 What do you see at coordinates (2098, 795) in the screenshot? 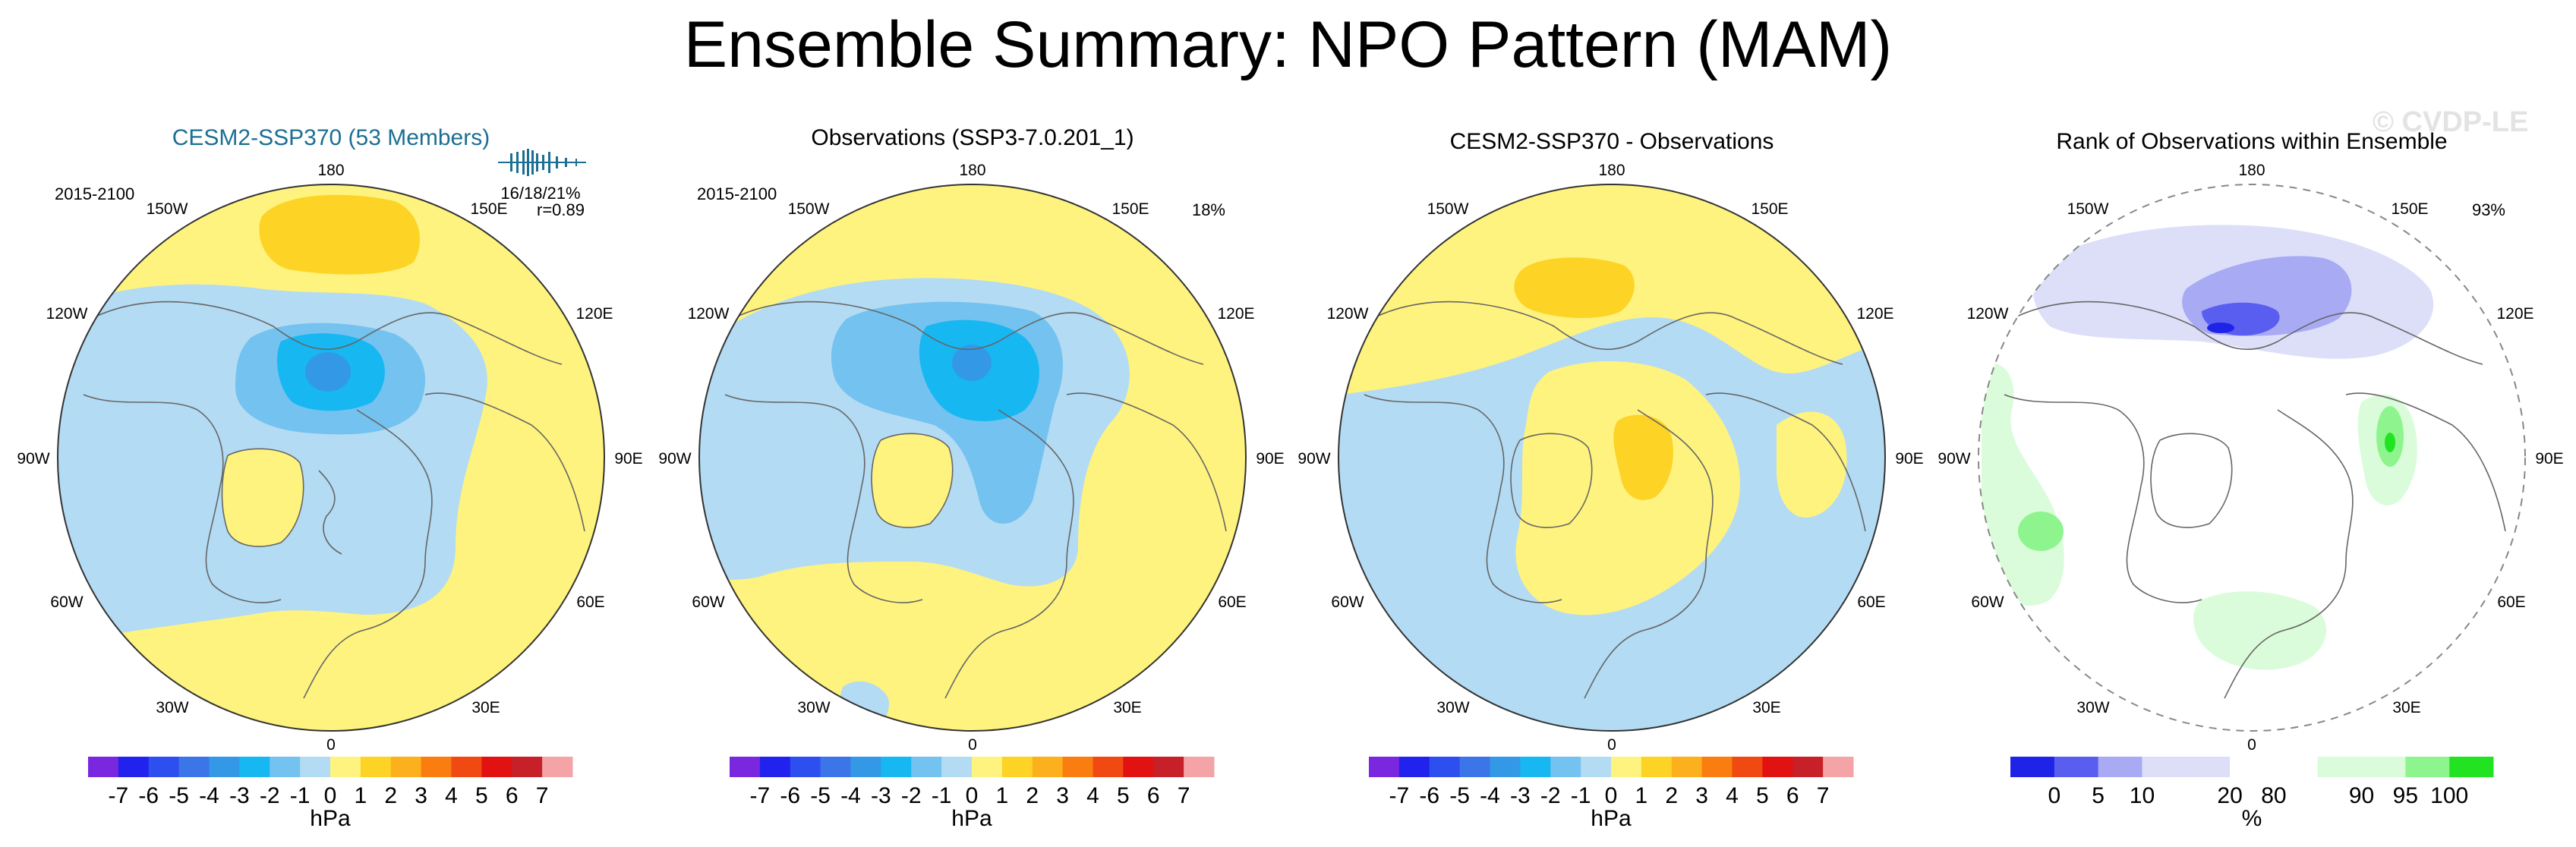
I see `colorbar-tick-label: 5` at bounding box center [2098, 795].